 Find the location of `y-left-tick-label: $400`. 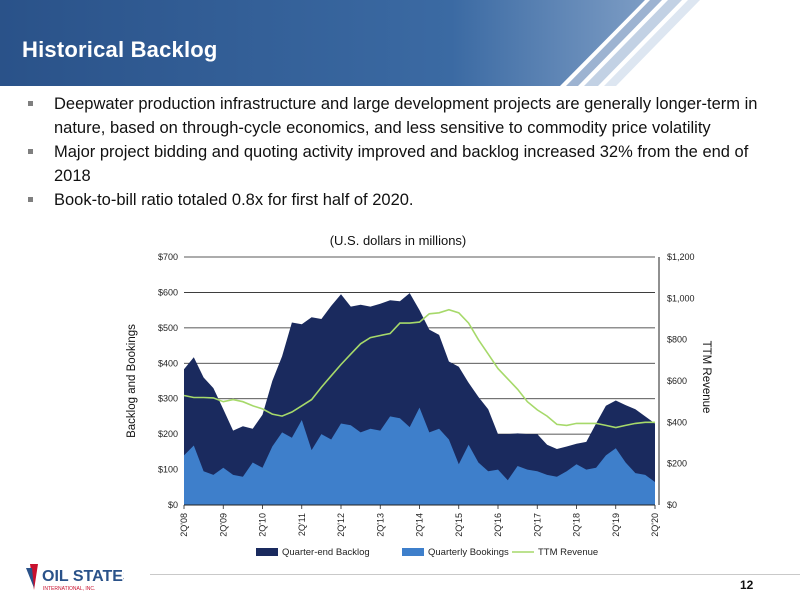

y-left-tick-label: $400 is located at coordinates (168, 363).